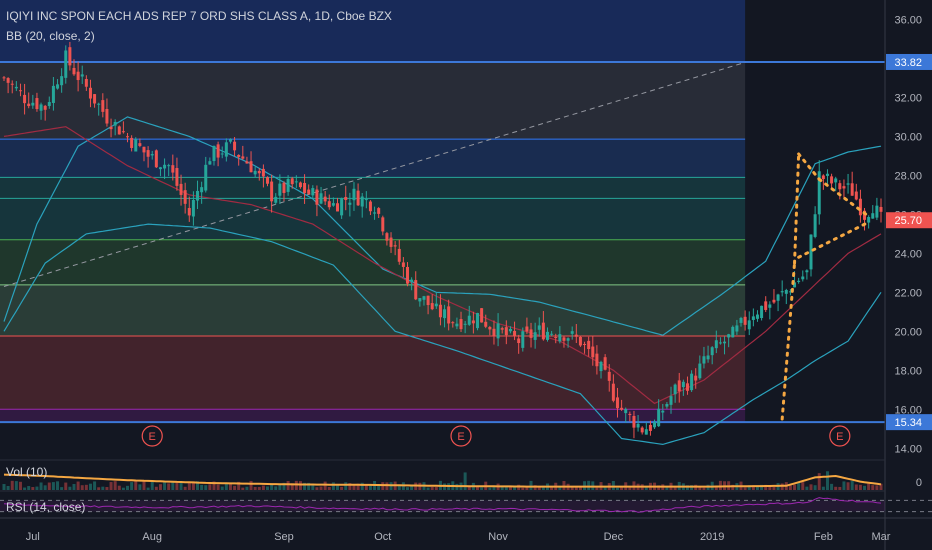 The height and width of the screenshot is (550, 932). What do you see at coordinates (46, 507) in the screenshot?
I see `rsi-pane-label: RSI (14, close)` at bounding box center [46, 507].